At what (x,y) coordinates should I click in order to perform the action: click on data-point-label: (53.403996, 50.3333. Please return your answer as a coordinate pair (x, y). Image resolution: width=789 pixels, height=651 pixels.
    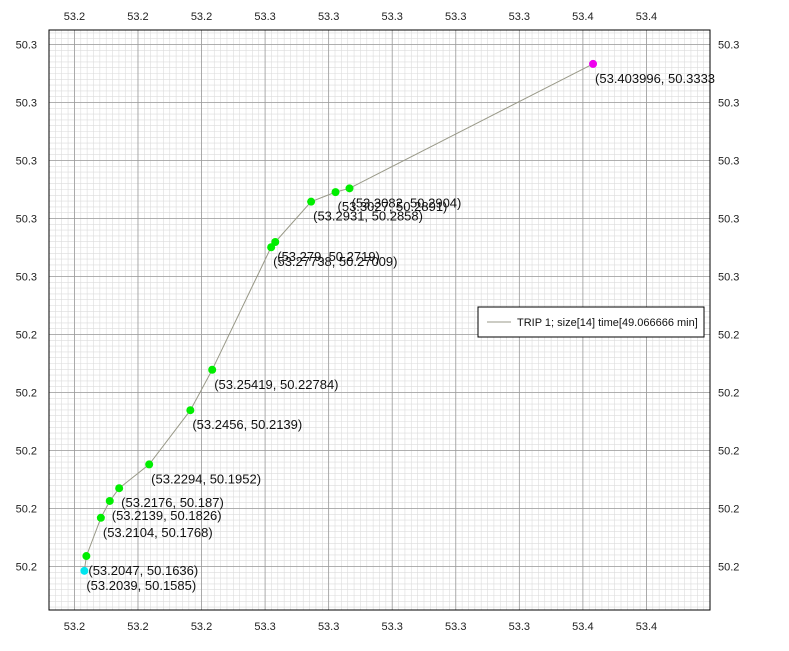
    Looking at the image, I should click on (655, 78).